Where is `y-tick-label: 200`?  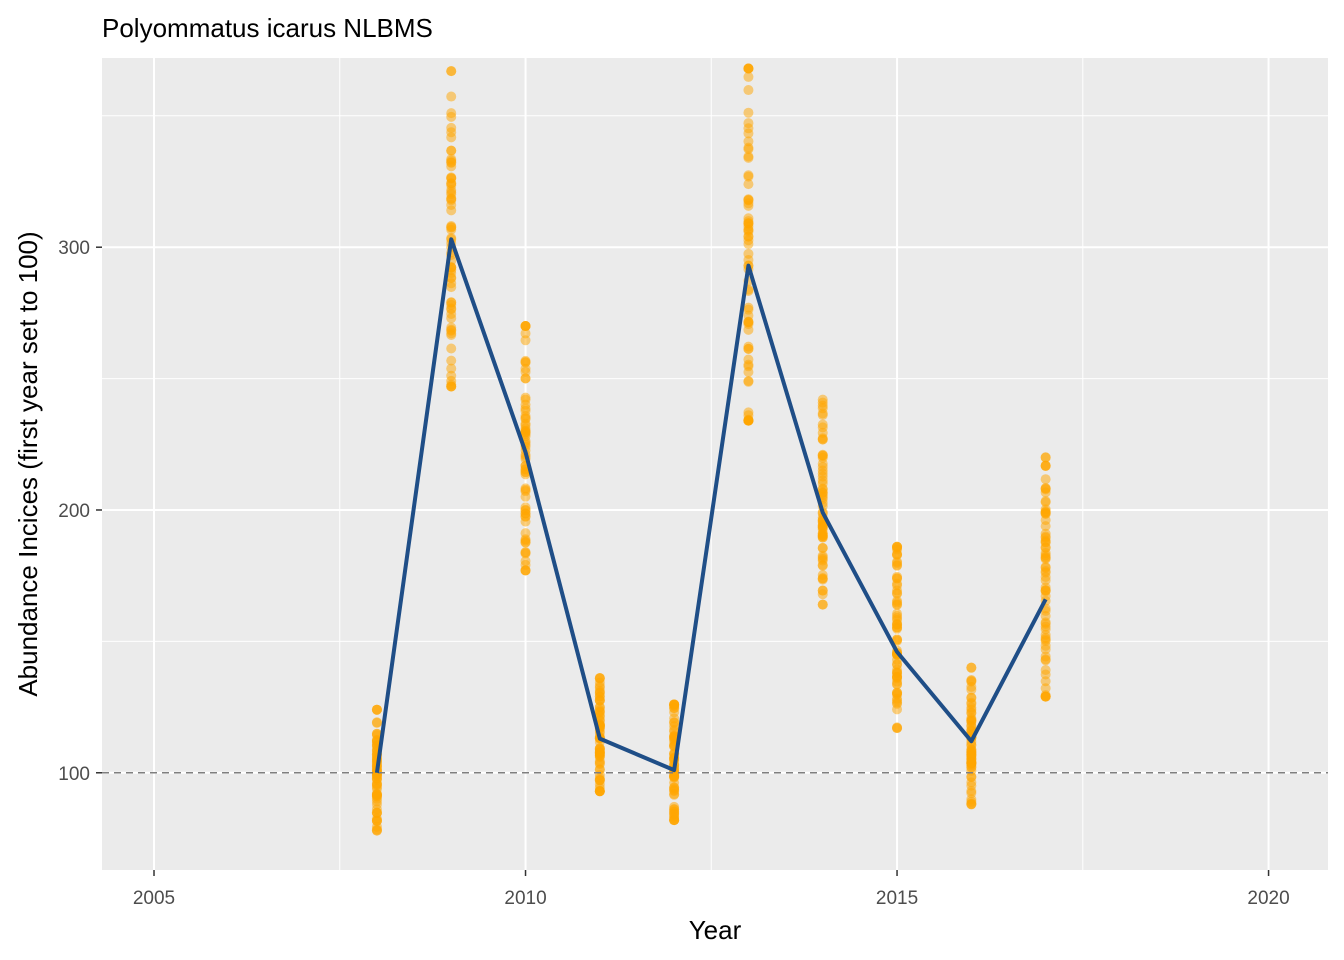 y-tick-label: 200 is located at coordinates (74, 511).